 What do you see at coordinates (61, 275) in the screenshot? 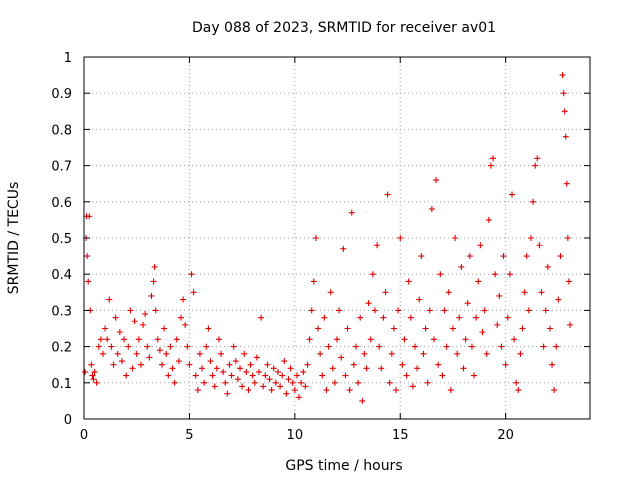
I see `y-tick-label: 0.4` at bounding box center [61, 275].